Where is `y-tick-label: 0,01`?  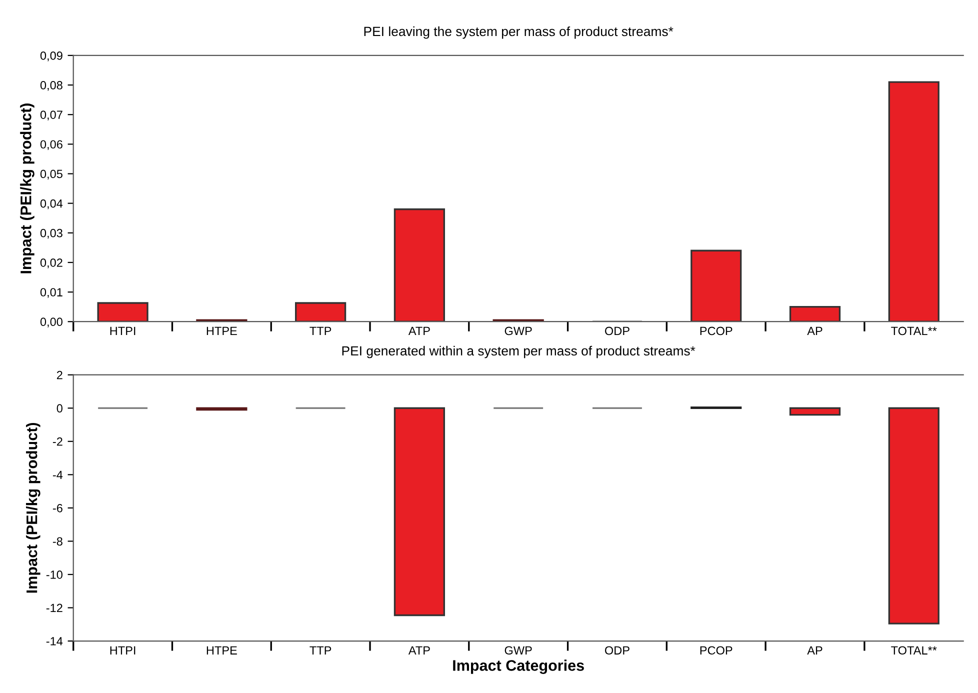
y-tick-label: 0,01 is located at coordinates (51, 293).